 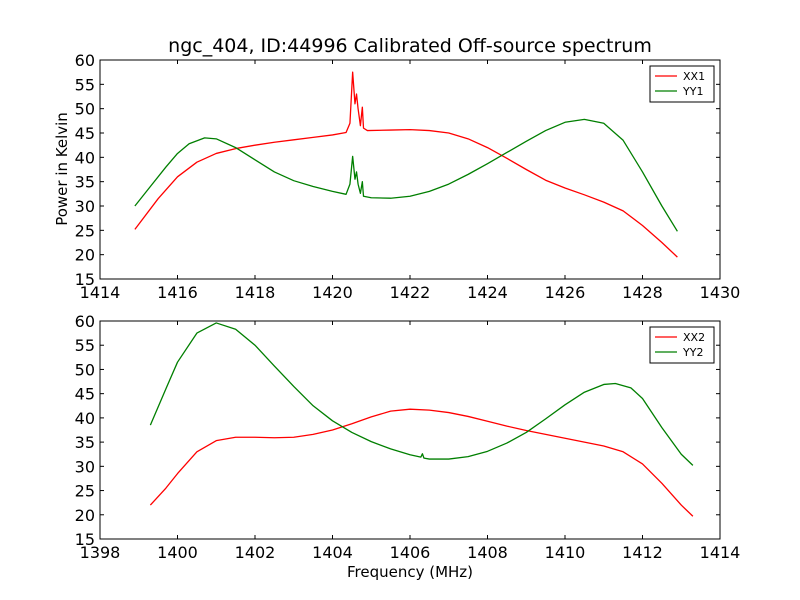 What do you see at coordinates (720, 292) in the screenshot?
I see `x-tick-label: 1430` at bounding box center [720, 292].